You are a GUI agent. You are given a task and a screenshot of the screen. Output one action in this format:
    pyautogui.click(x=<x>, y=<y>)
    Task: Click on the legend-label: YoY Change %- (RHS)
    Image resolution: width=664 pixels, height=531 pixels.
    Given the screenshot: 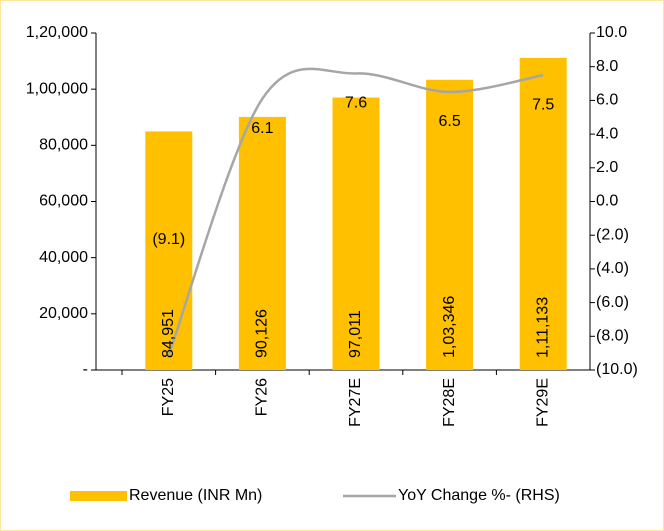 What is the action you would take?
    pyautogui.click(x=479, y=495)
    